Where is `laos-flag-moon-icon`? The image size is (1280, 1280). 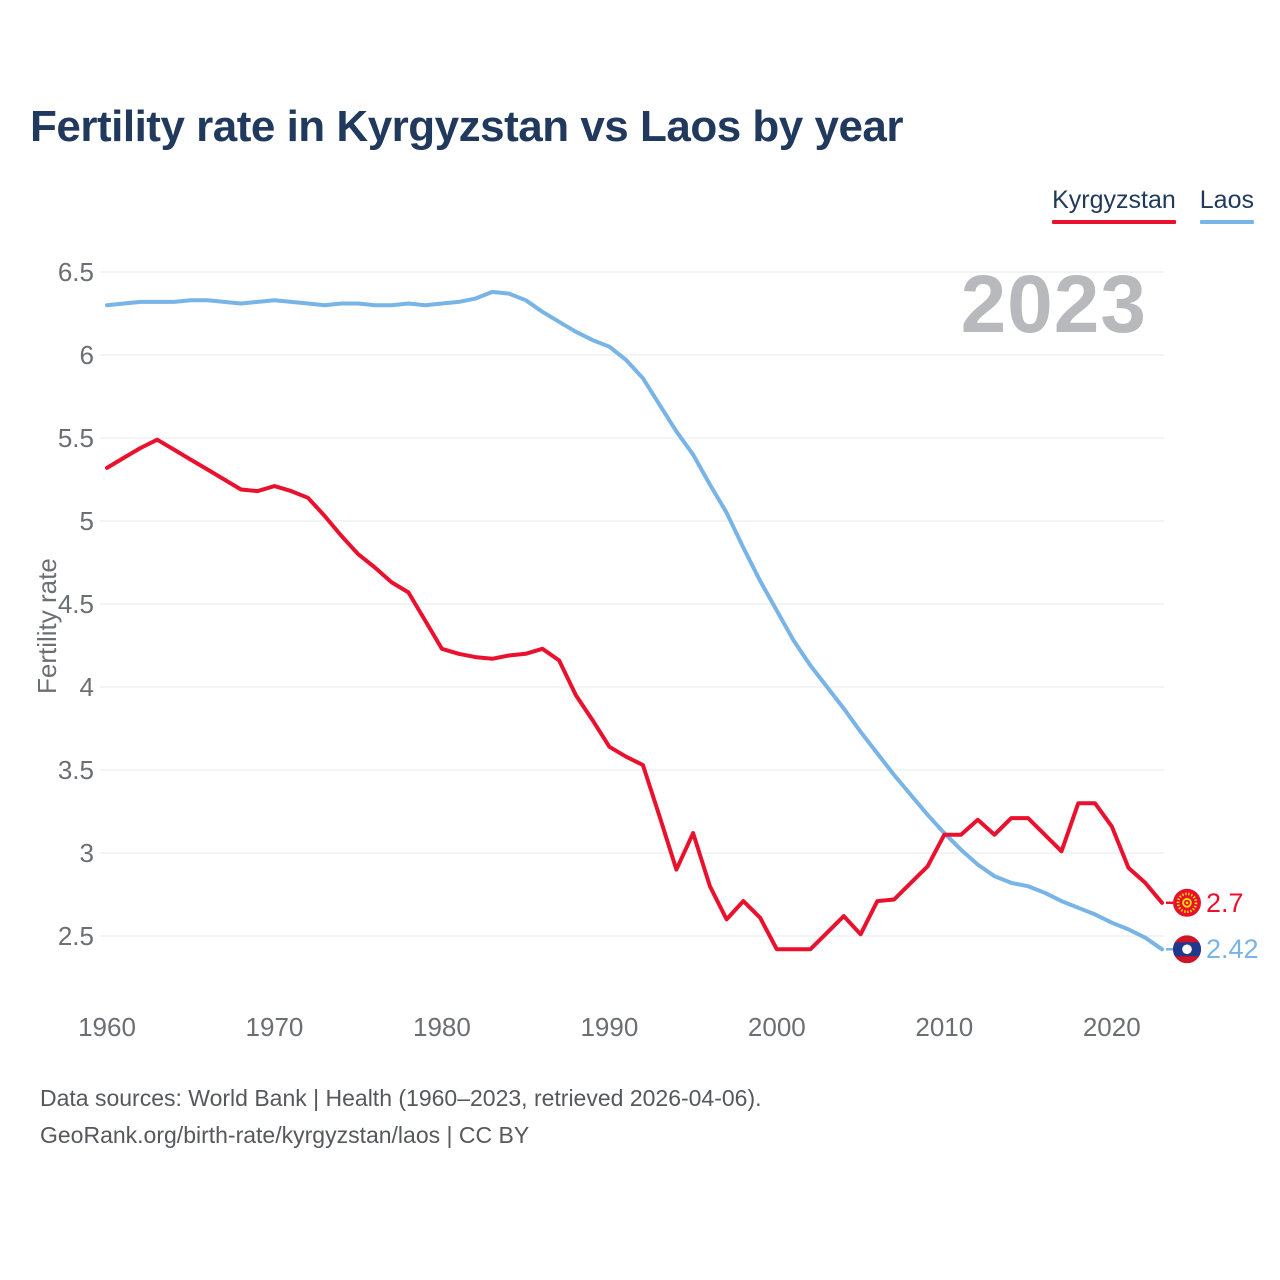 laos-flag-moon-icon is located at coordinates (1187, 949).